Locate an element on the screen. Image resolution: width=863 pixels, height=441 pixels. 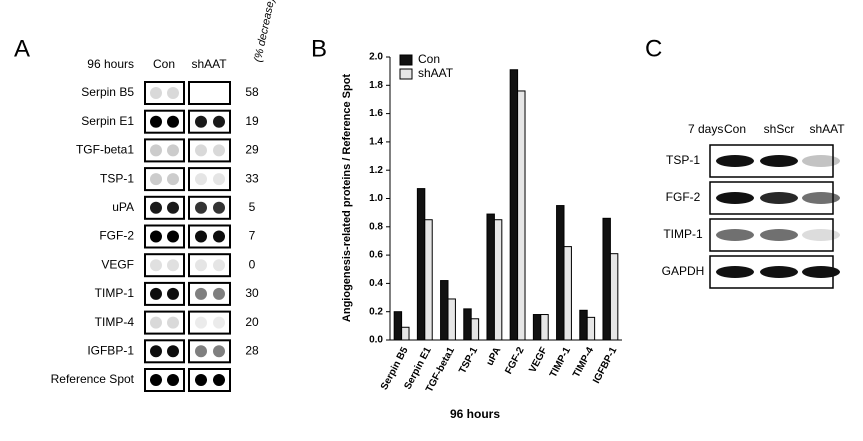
column-label: Con is located at coordinates (164, 64).